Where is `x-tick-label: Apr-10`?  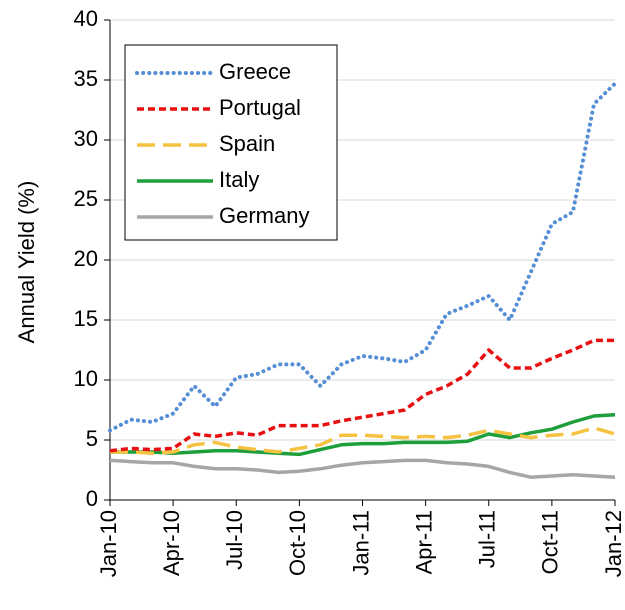 x-tick-label: Apr-10 is located at coordinates (171, 543).